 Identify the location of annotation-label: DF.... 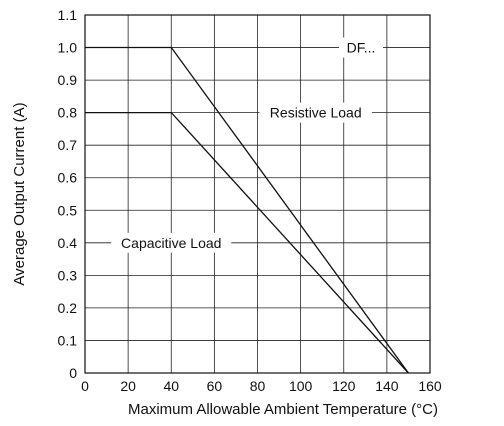
(361, 48).